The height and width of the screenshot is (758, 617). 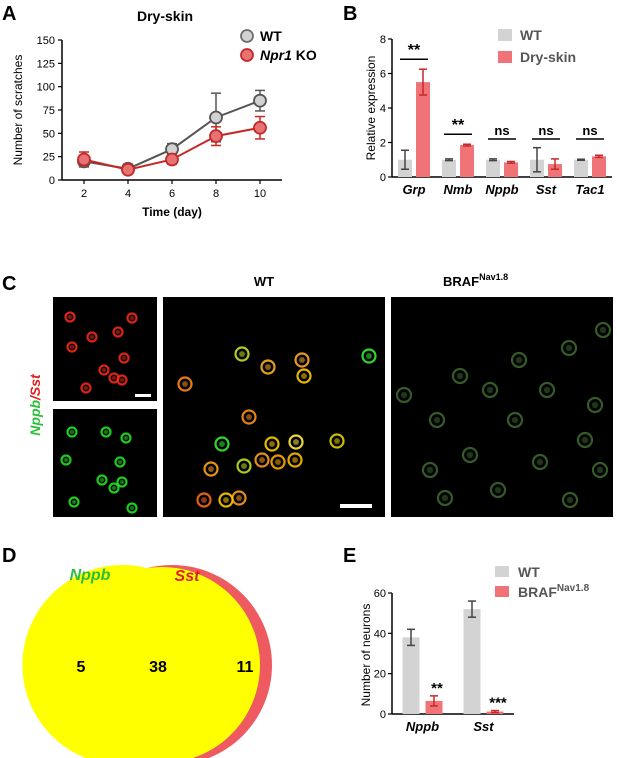 What do you see at coordinates (245, 667) in the screenshot?
I see `venn-only-sst-count: 11` at bounding box center [245, 667].